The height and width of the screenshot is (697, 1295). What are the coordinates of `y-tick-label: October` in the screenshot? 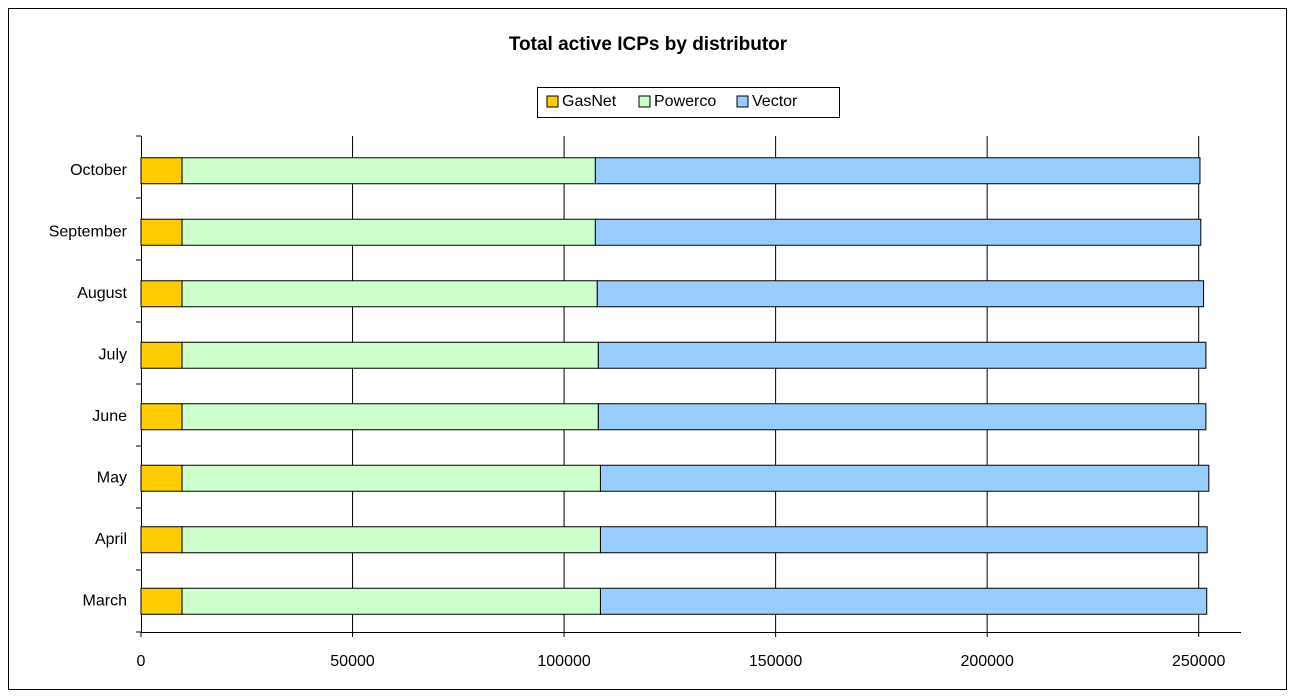 It's located at (99, 170).